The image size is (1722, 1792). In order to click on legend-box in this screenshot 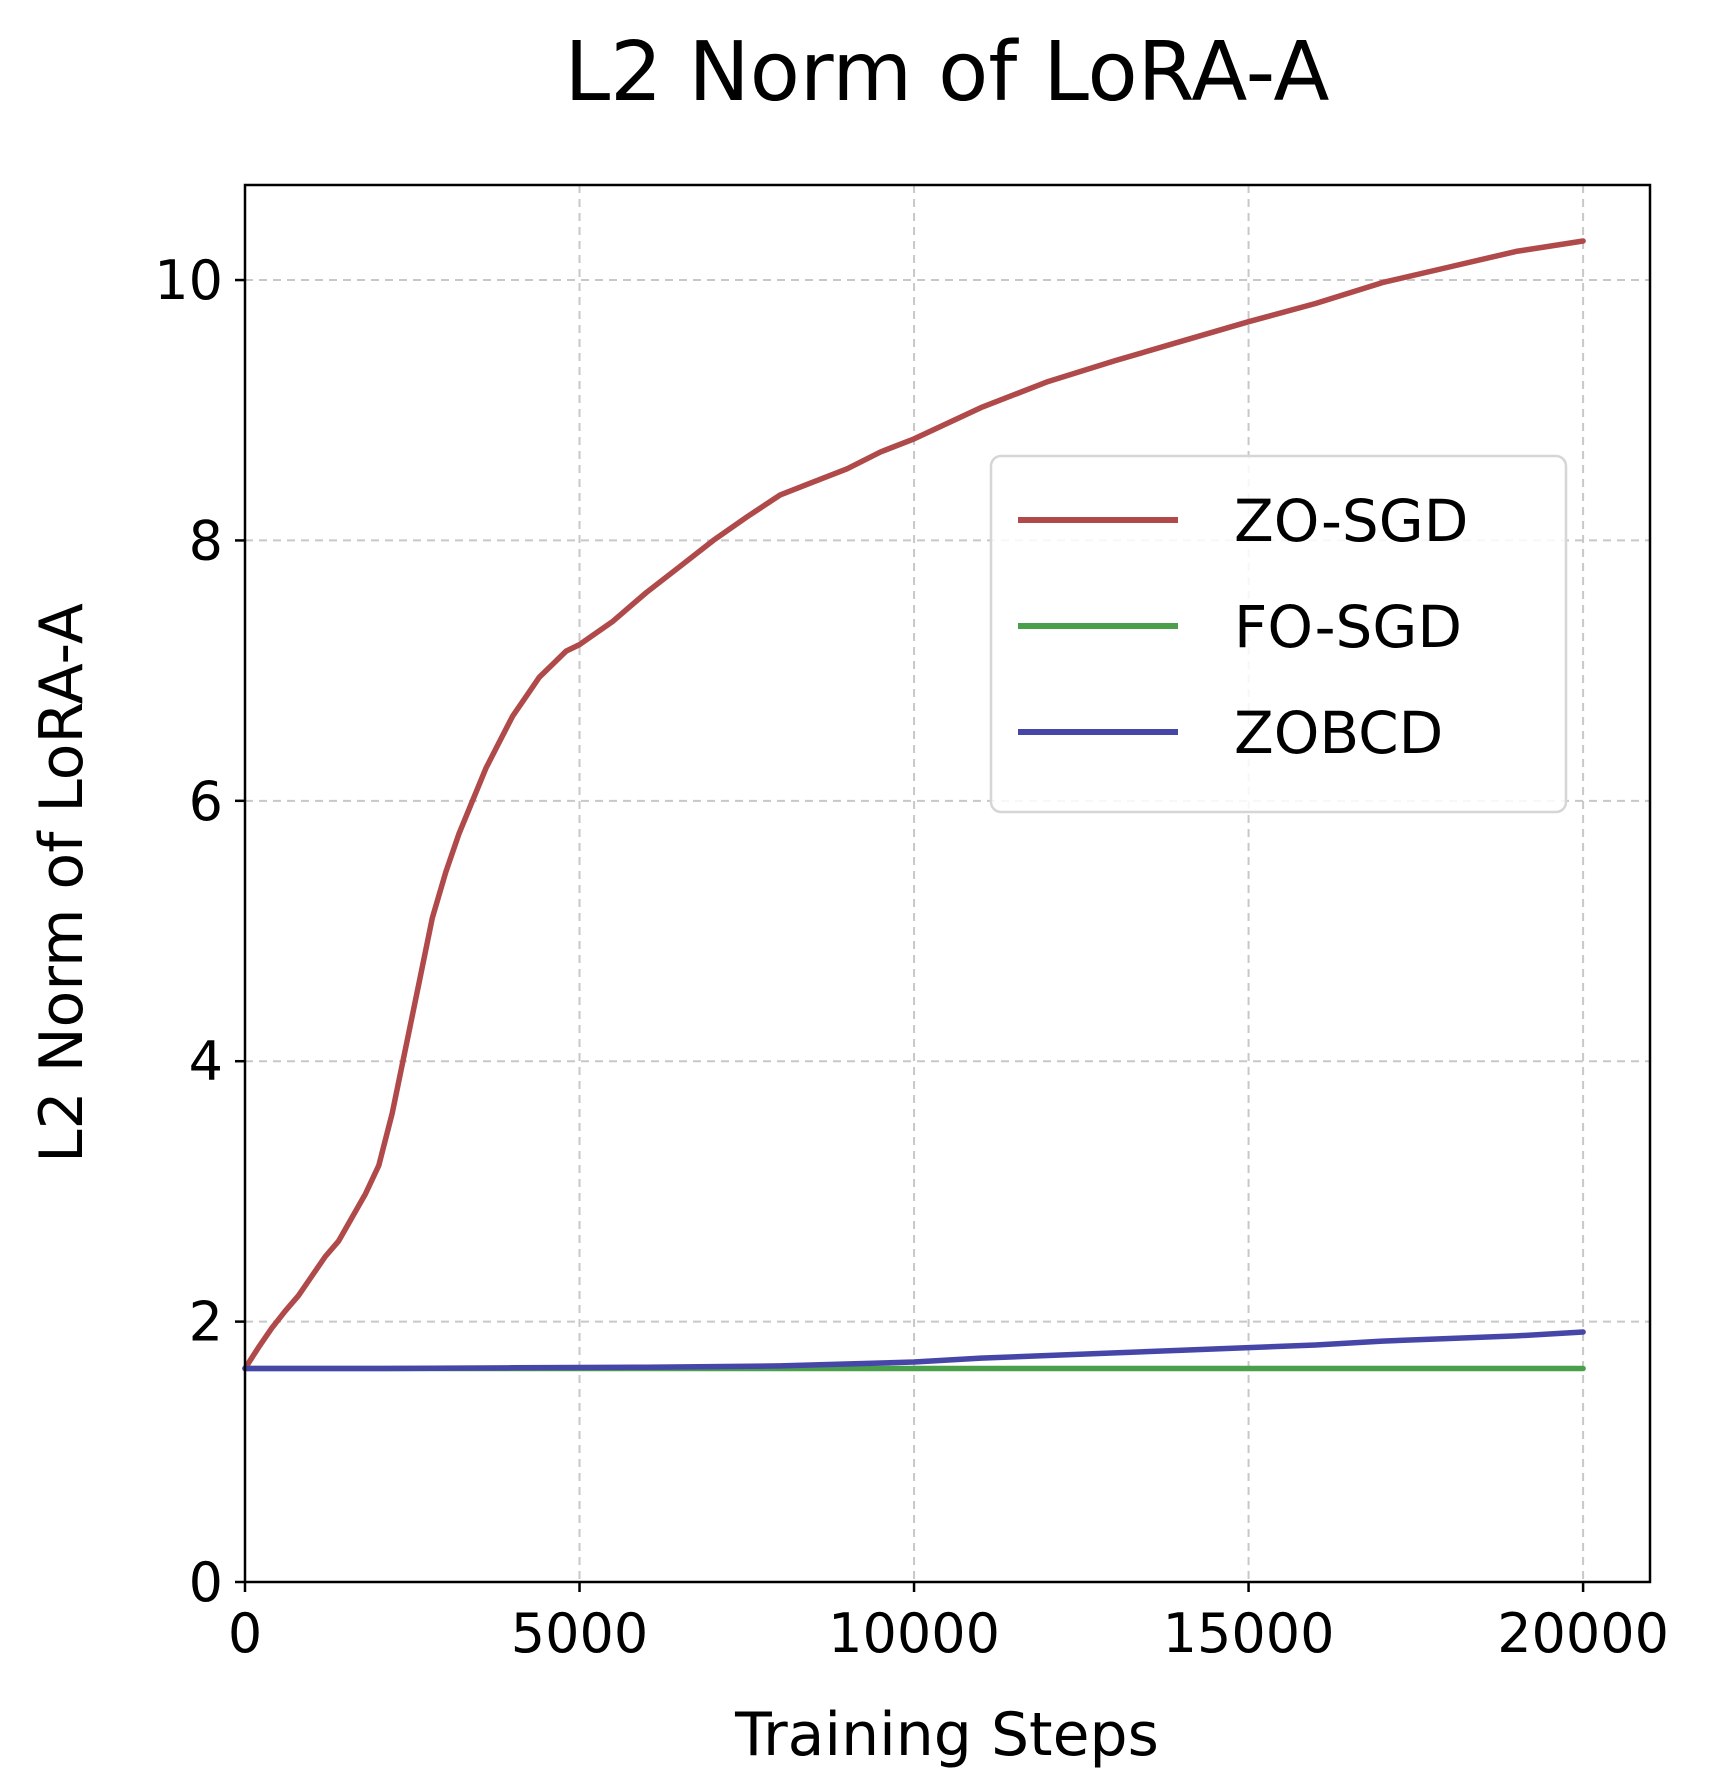, I will do `click(1278, 634)`.